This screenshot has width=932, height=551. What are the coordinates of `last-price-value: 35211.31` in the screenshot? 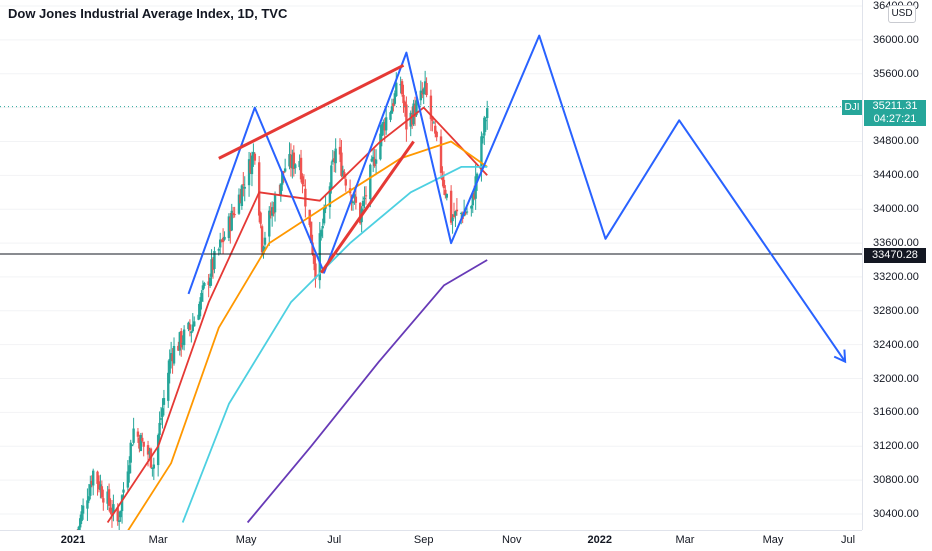 It's located at (895, 106).